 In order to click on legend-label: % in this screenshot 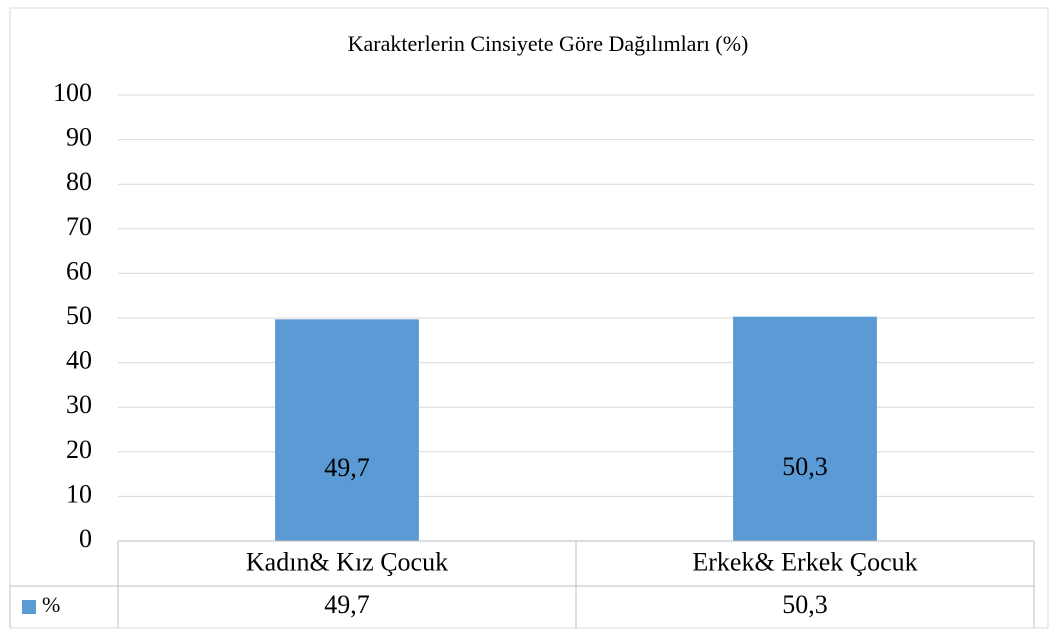, I will do `click(51, 604)`.